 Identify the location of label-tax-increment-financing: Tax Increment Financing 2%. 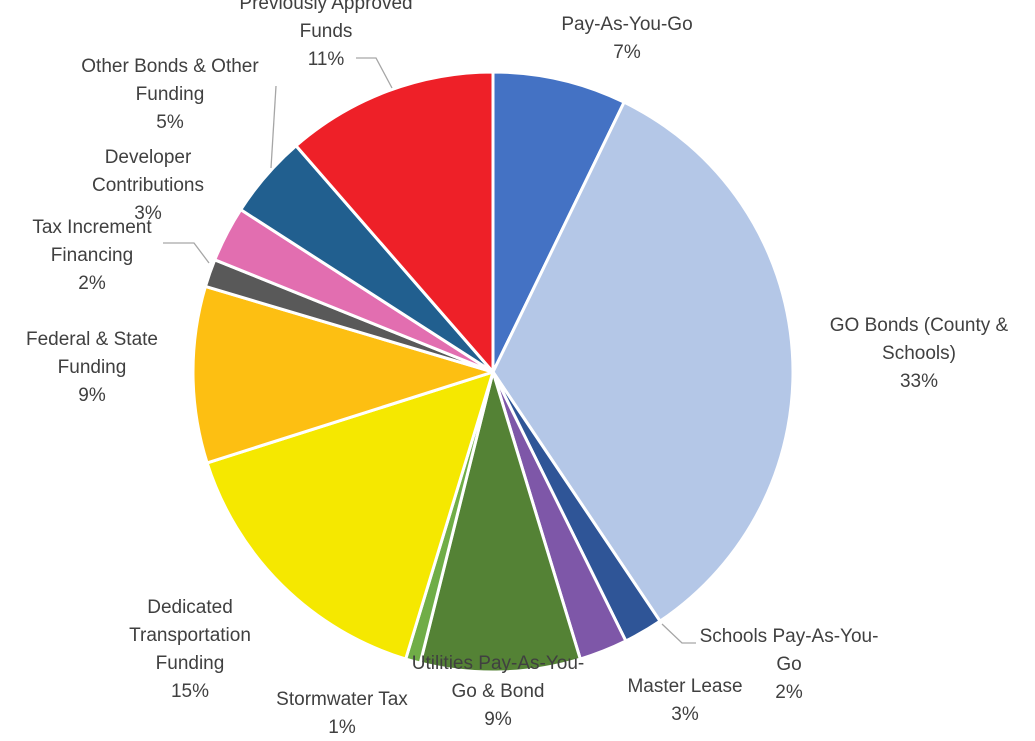
(92, 255).